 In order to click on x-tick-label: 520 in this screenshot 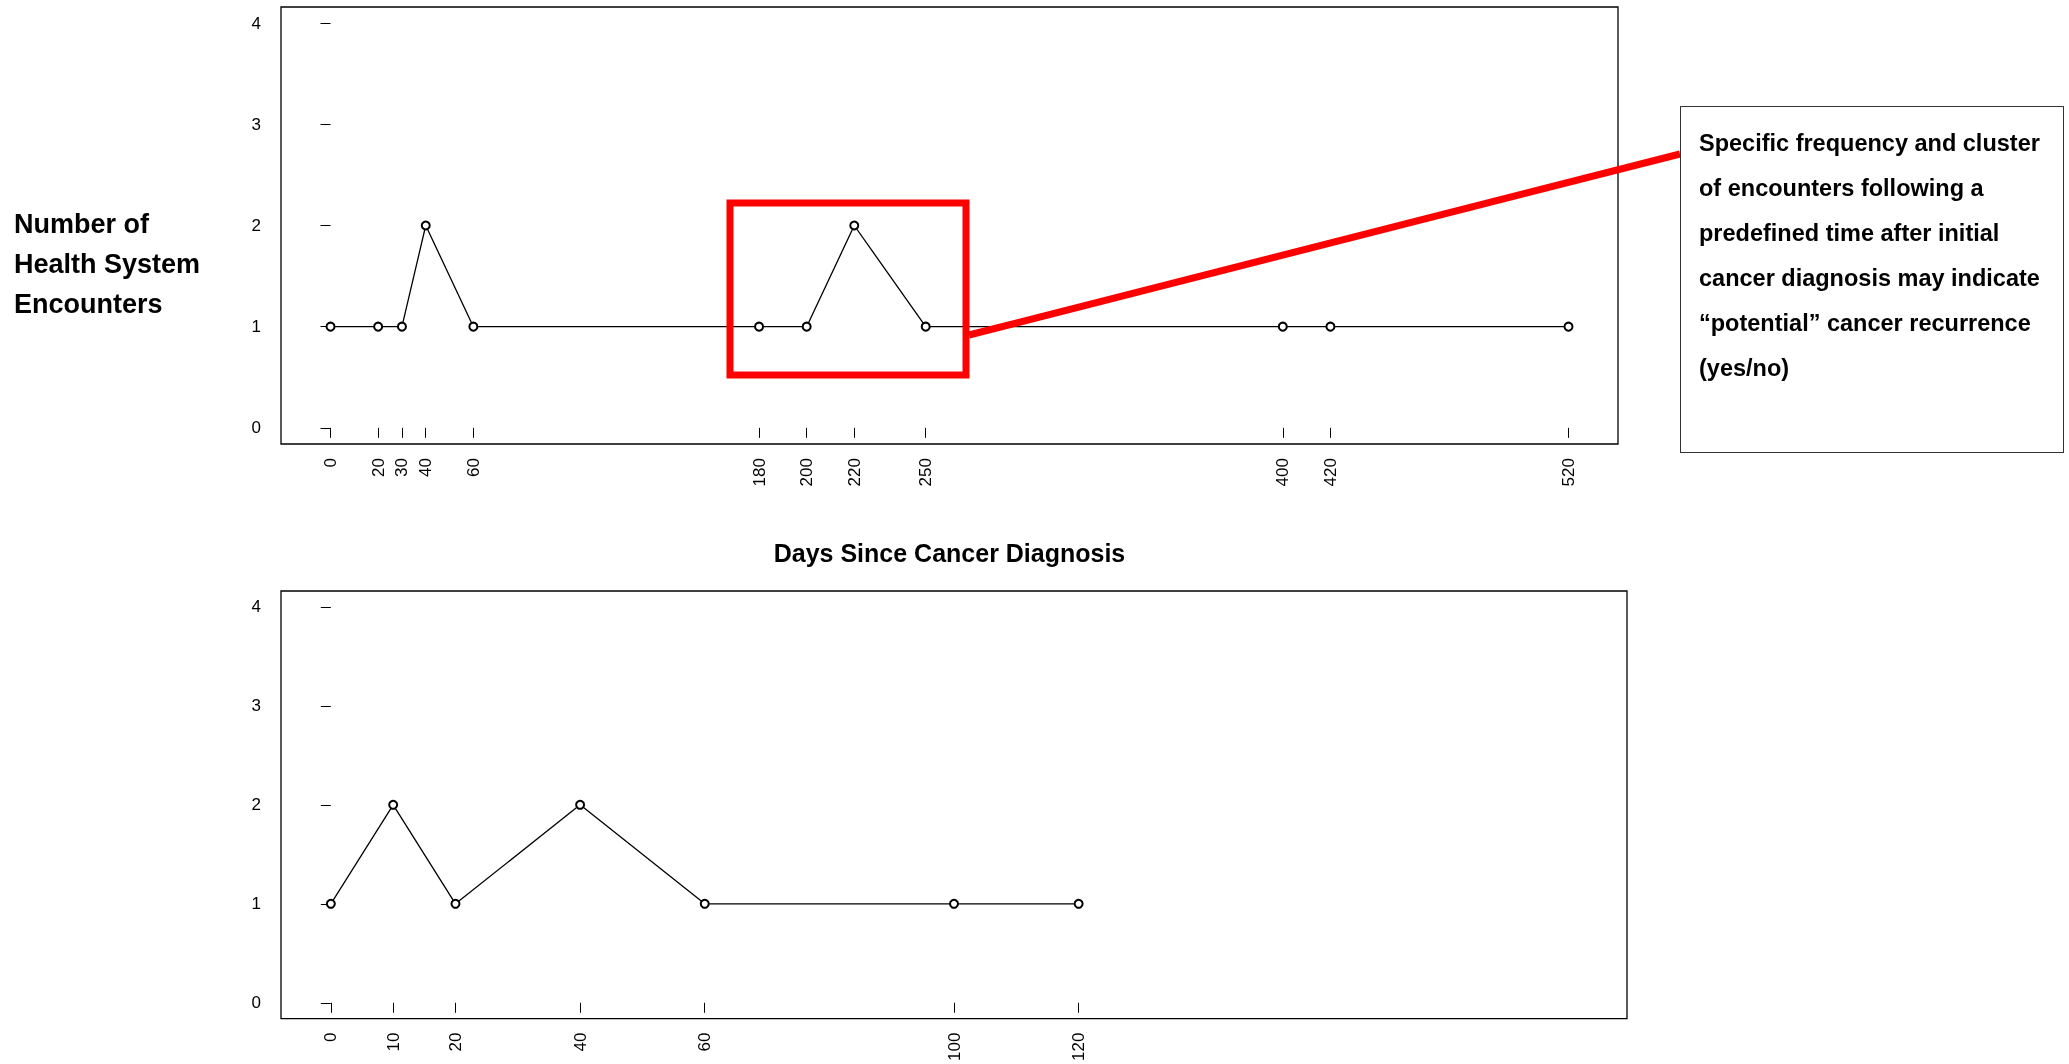, I will do `click(1568, 472)`.